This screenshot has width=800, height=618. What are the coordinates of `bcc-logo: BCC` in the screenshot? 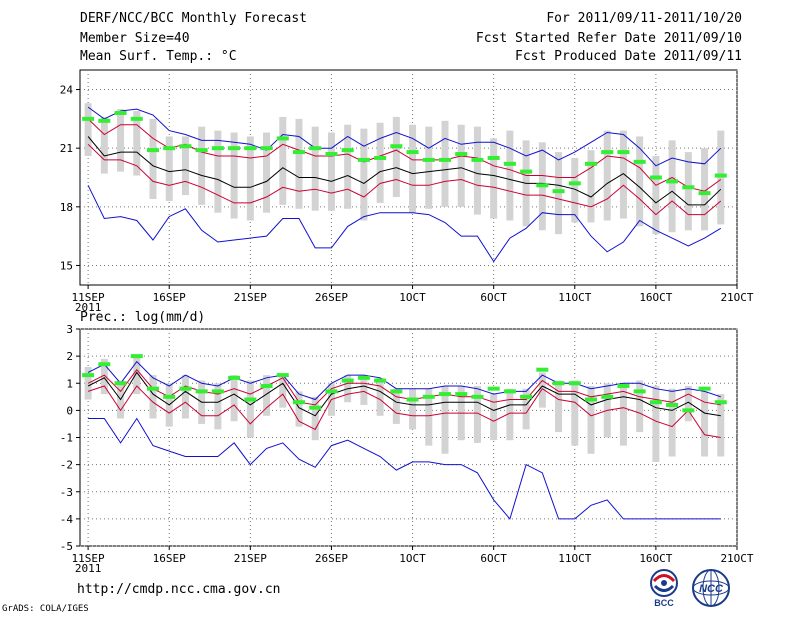 It's located at (664, 588).